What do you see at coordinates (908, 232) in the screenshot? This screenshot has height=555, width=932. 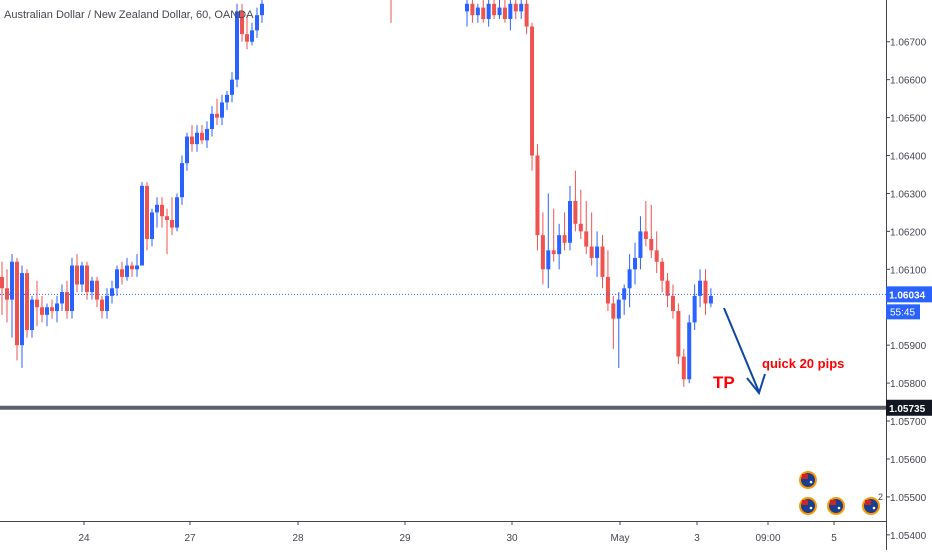 I see `y-tick-label: 1.06200` at bounding box center [908, 232].